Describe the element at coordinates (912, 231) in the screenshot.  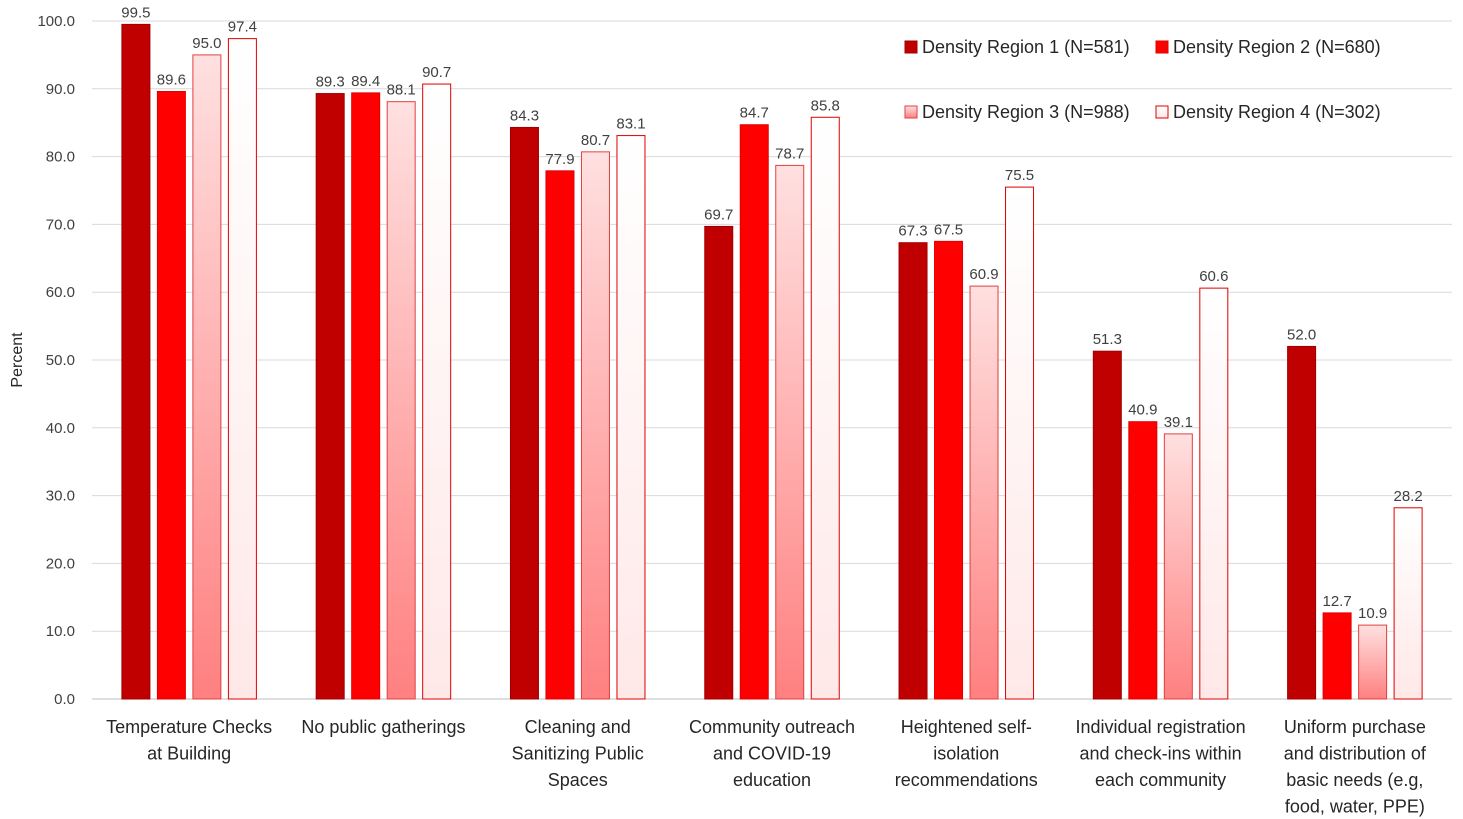
I see `data-label: 67.3` at that location.